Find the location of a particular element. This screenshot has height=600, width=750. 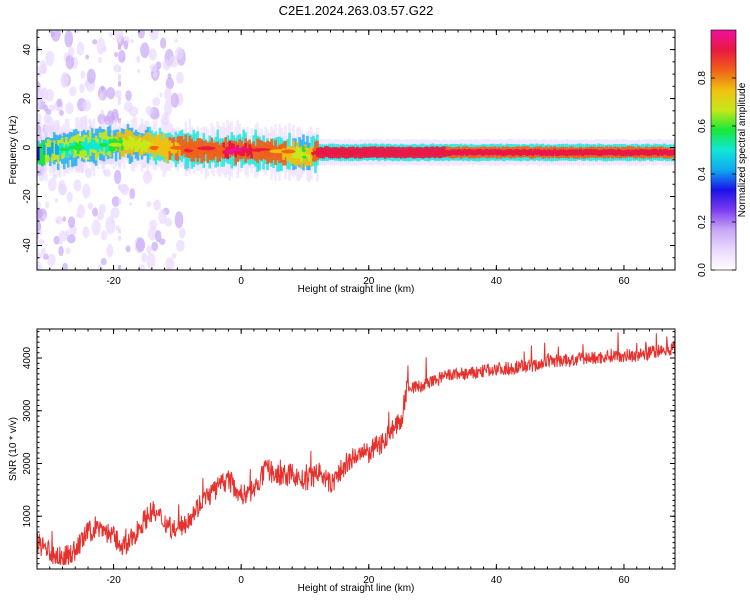

y-tick-label: 3000 is located at coordinates (27, 410).